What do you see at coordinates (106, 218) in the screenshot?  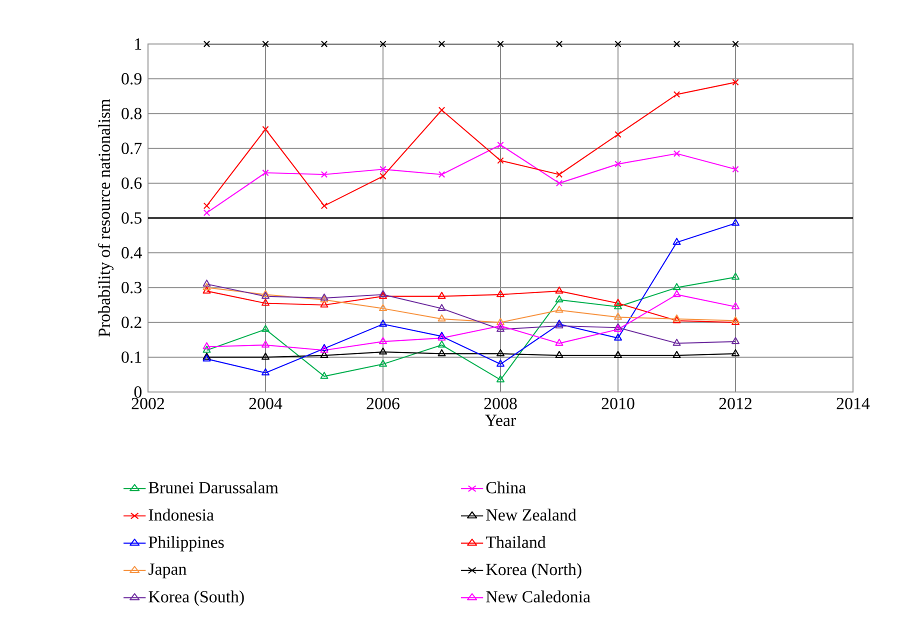 I see `y-axis-title: Probability of resource nationalism` at bounding box center [106, 218].